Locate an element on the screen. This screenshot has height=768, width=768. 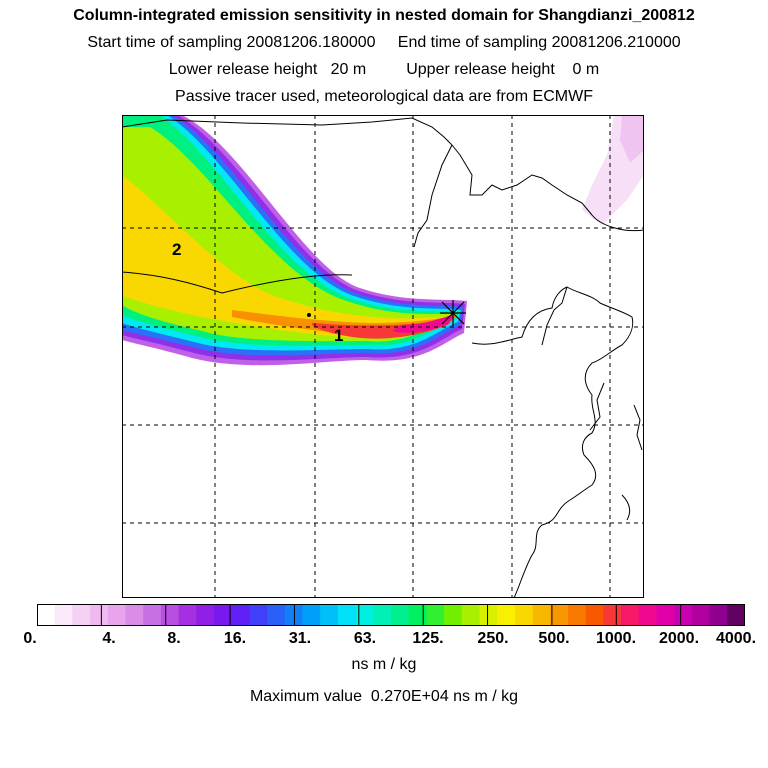
colorbar is located at coordinates (391, 615).